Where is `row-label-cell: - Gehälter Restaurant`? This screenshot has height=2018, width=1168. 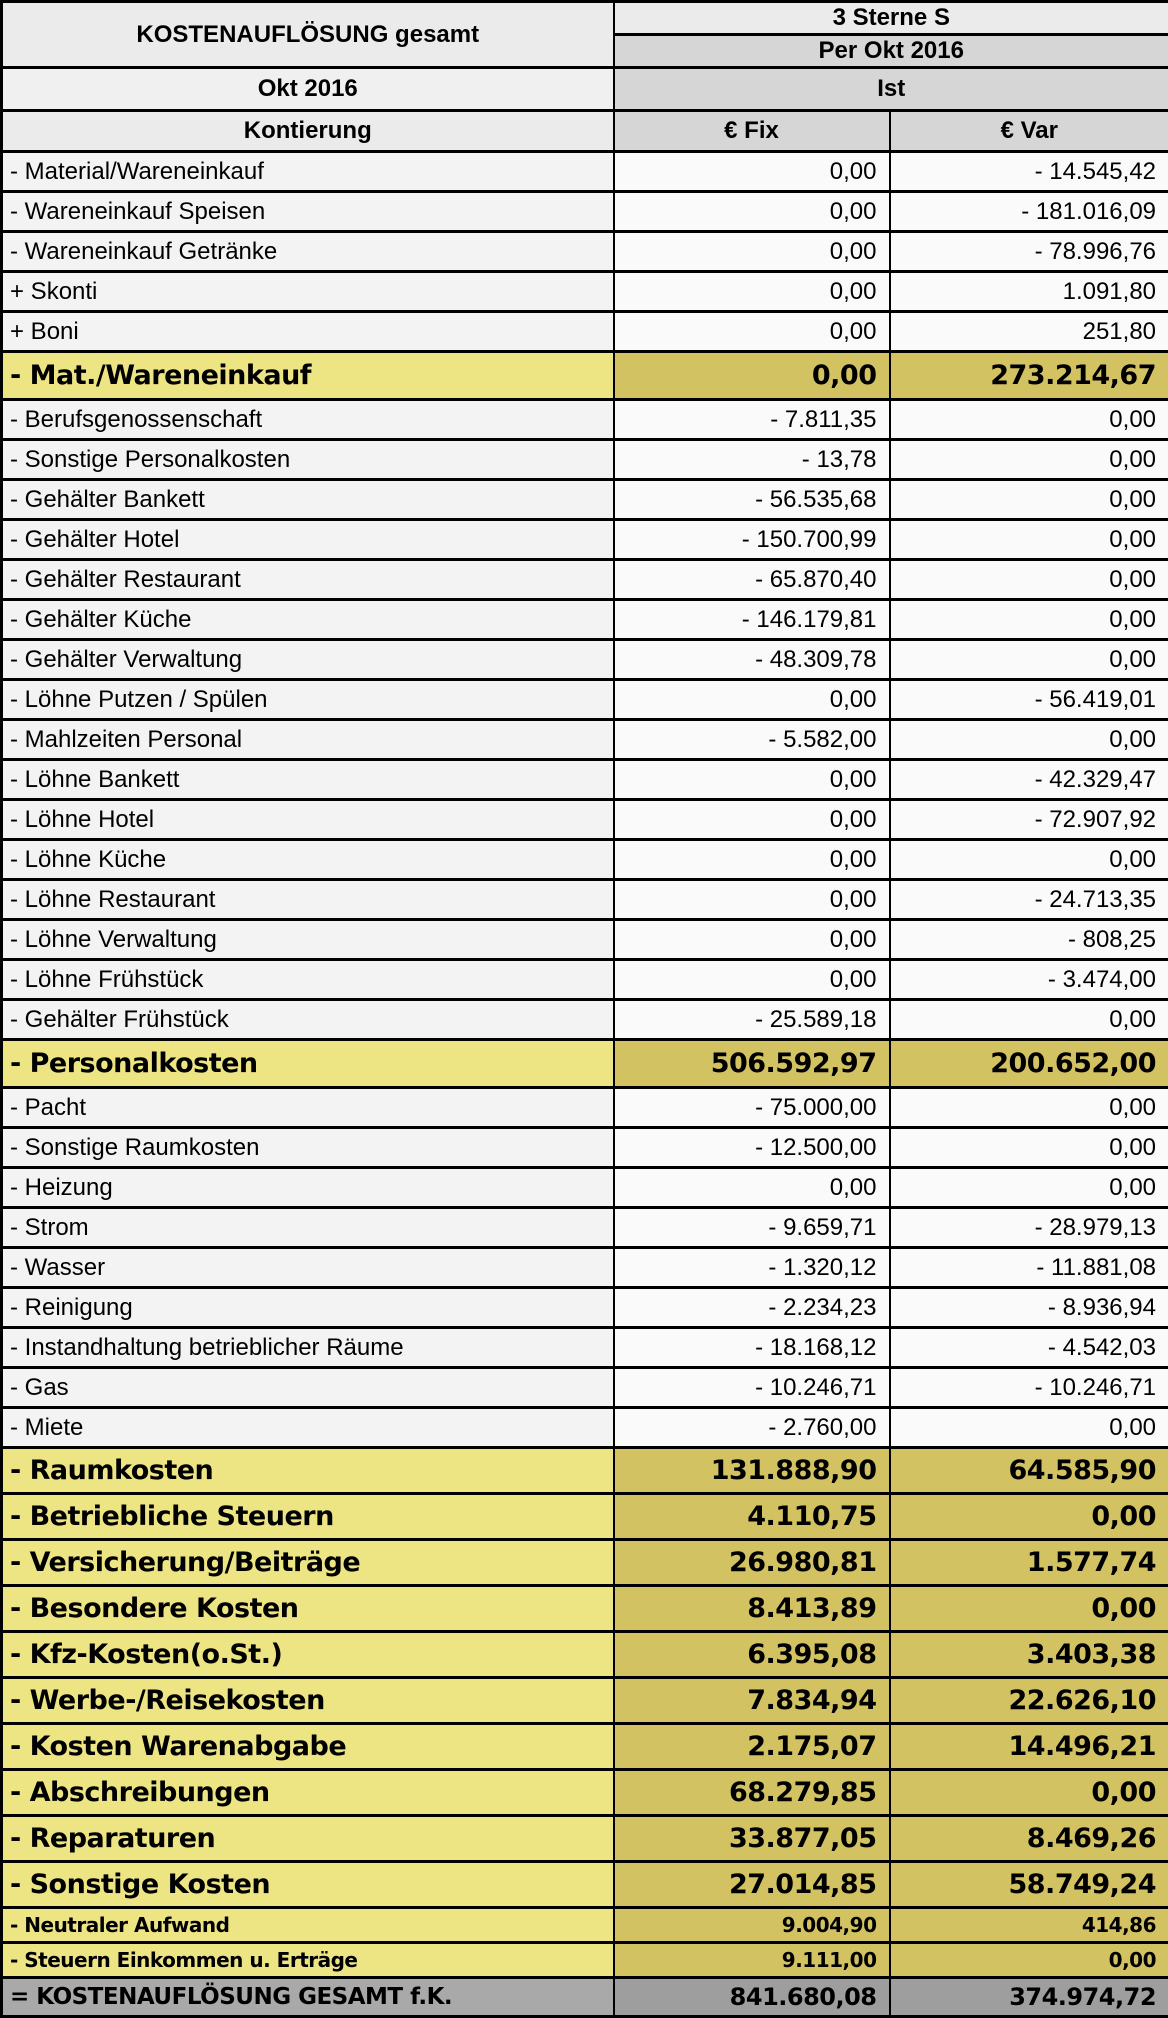 row-label-cell: - Gehälter Restaurant is located at coordinates (308, 580).